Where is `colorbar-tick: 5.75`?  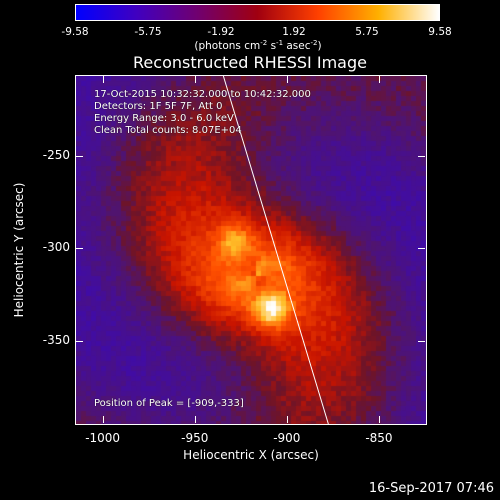 colorbar-tick: 5.75 is located at coordinates (367, 32).